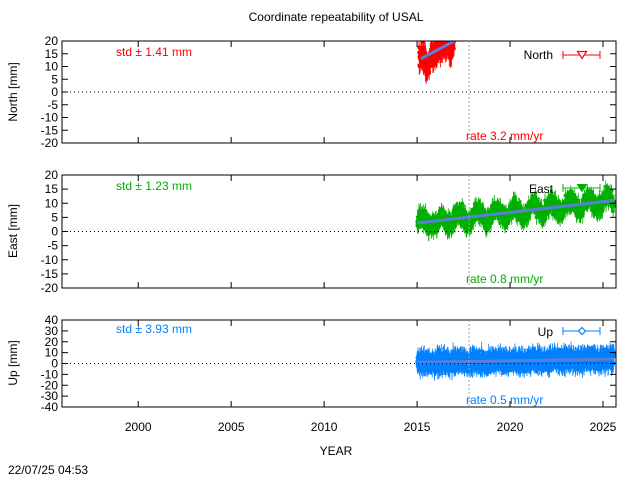 The width and height of the screenshot is (640, 480). Describe the element at coordinates (50, 274) in the screenshot. I see `east-y-tick-label: -15` at that location.